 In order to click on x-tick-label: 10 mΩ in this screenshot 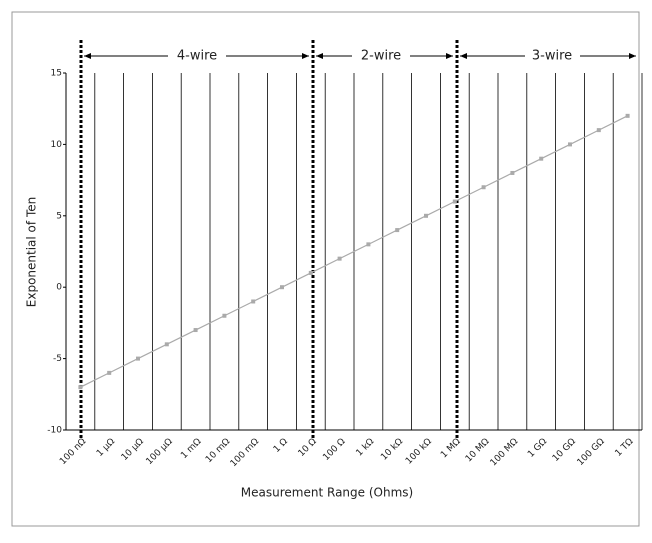, I will do `click(218, 451)`.